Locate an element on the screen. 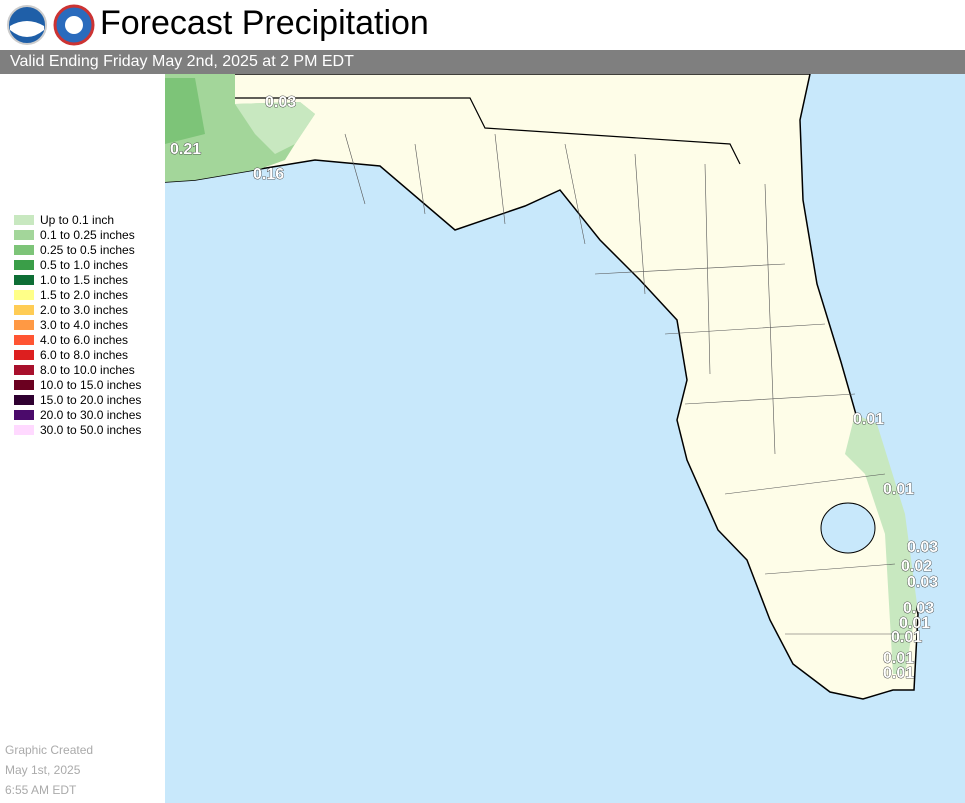  legend-label: 20.0 to 30.0 inches is located at coordinates (91, 414).